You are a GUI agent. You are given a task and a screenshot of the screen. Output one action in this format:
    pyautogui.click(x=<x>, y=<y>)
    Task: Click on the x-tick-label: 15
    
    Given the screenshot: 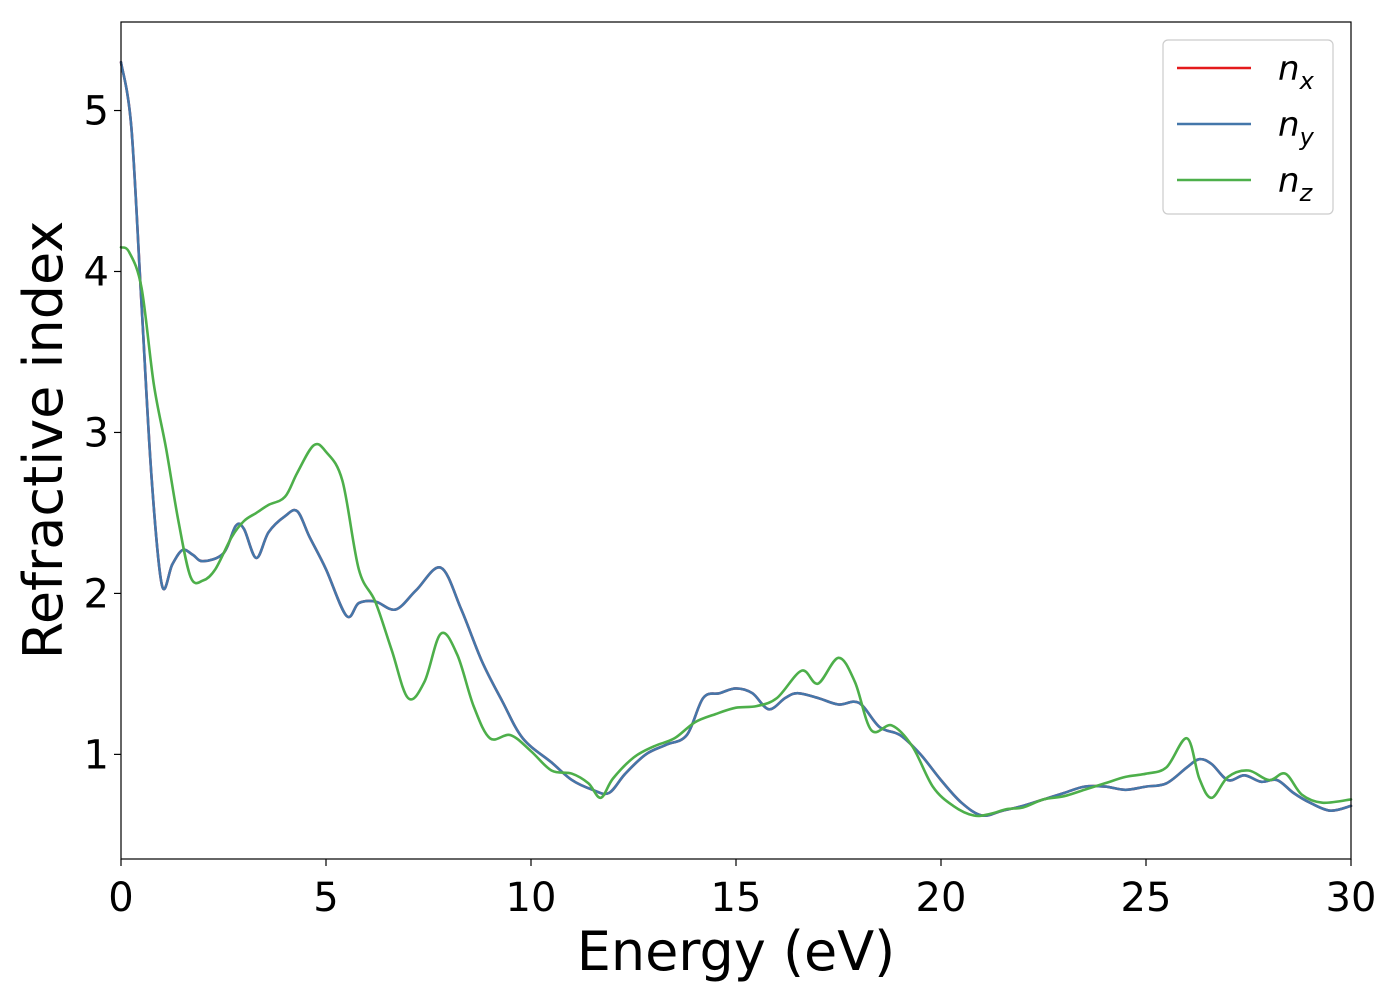 What is the action you would take?
    pyautogui.click(x=736, y=898)
    